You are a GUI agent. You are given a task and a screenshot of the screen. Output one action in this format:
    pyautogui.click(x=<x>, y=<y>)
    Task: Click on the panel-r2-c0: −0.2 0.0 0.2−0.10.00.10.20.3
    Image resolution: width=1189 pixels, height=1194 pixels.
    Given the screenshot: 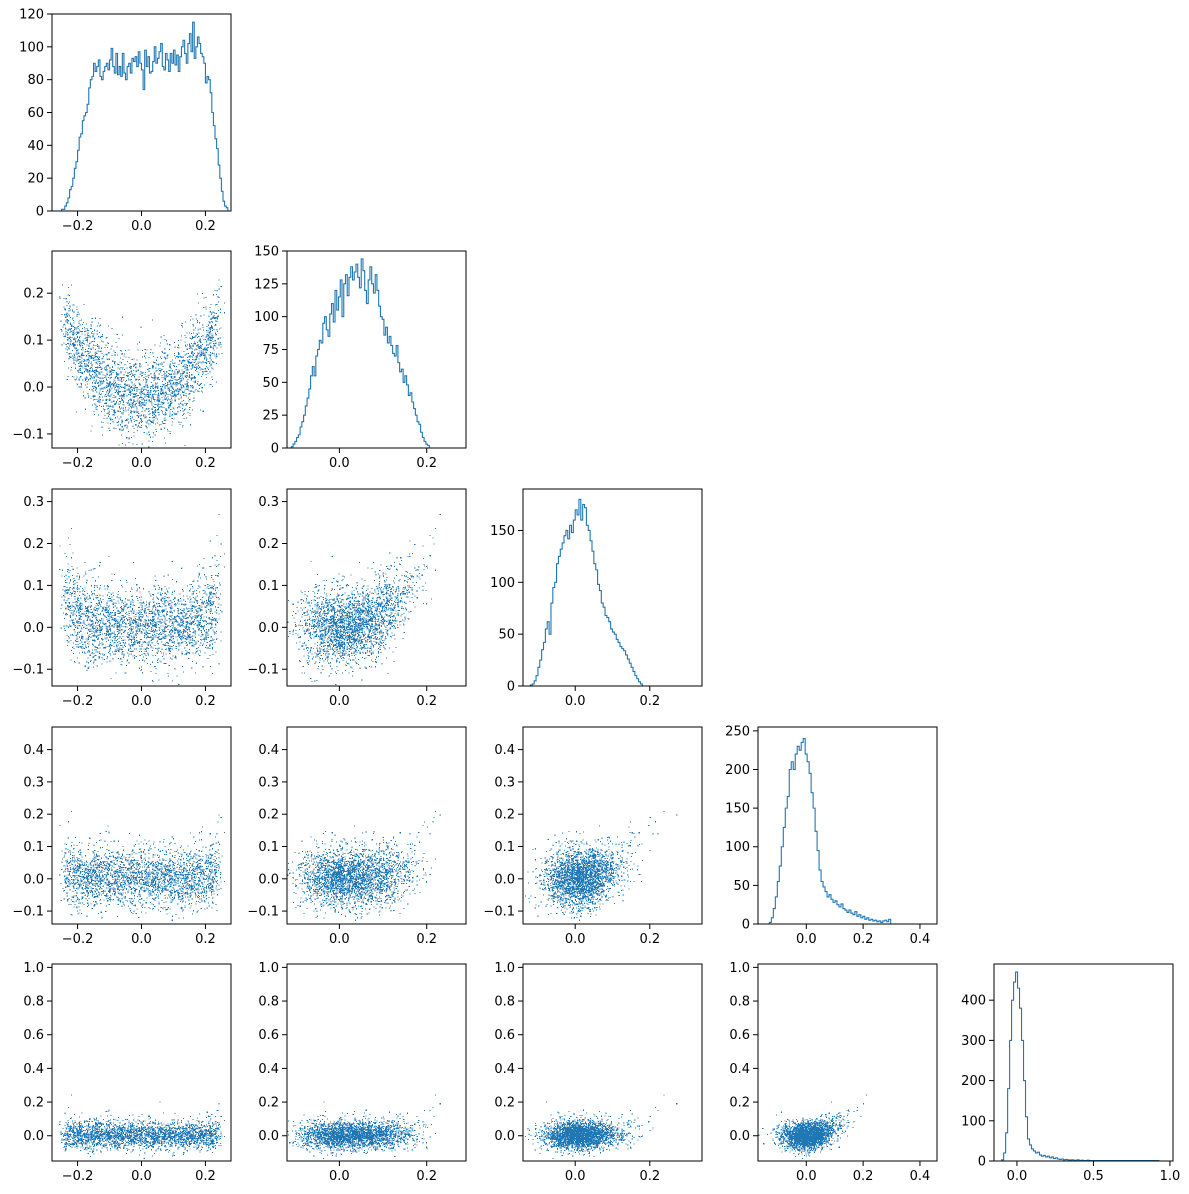 What is the action you would take?
    pyautogui.click(x=122, y=598)
    